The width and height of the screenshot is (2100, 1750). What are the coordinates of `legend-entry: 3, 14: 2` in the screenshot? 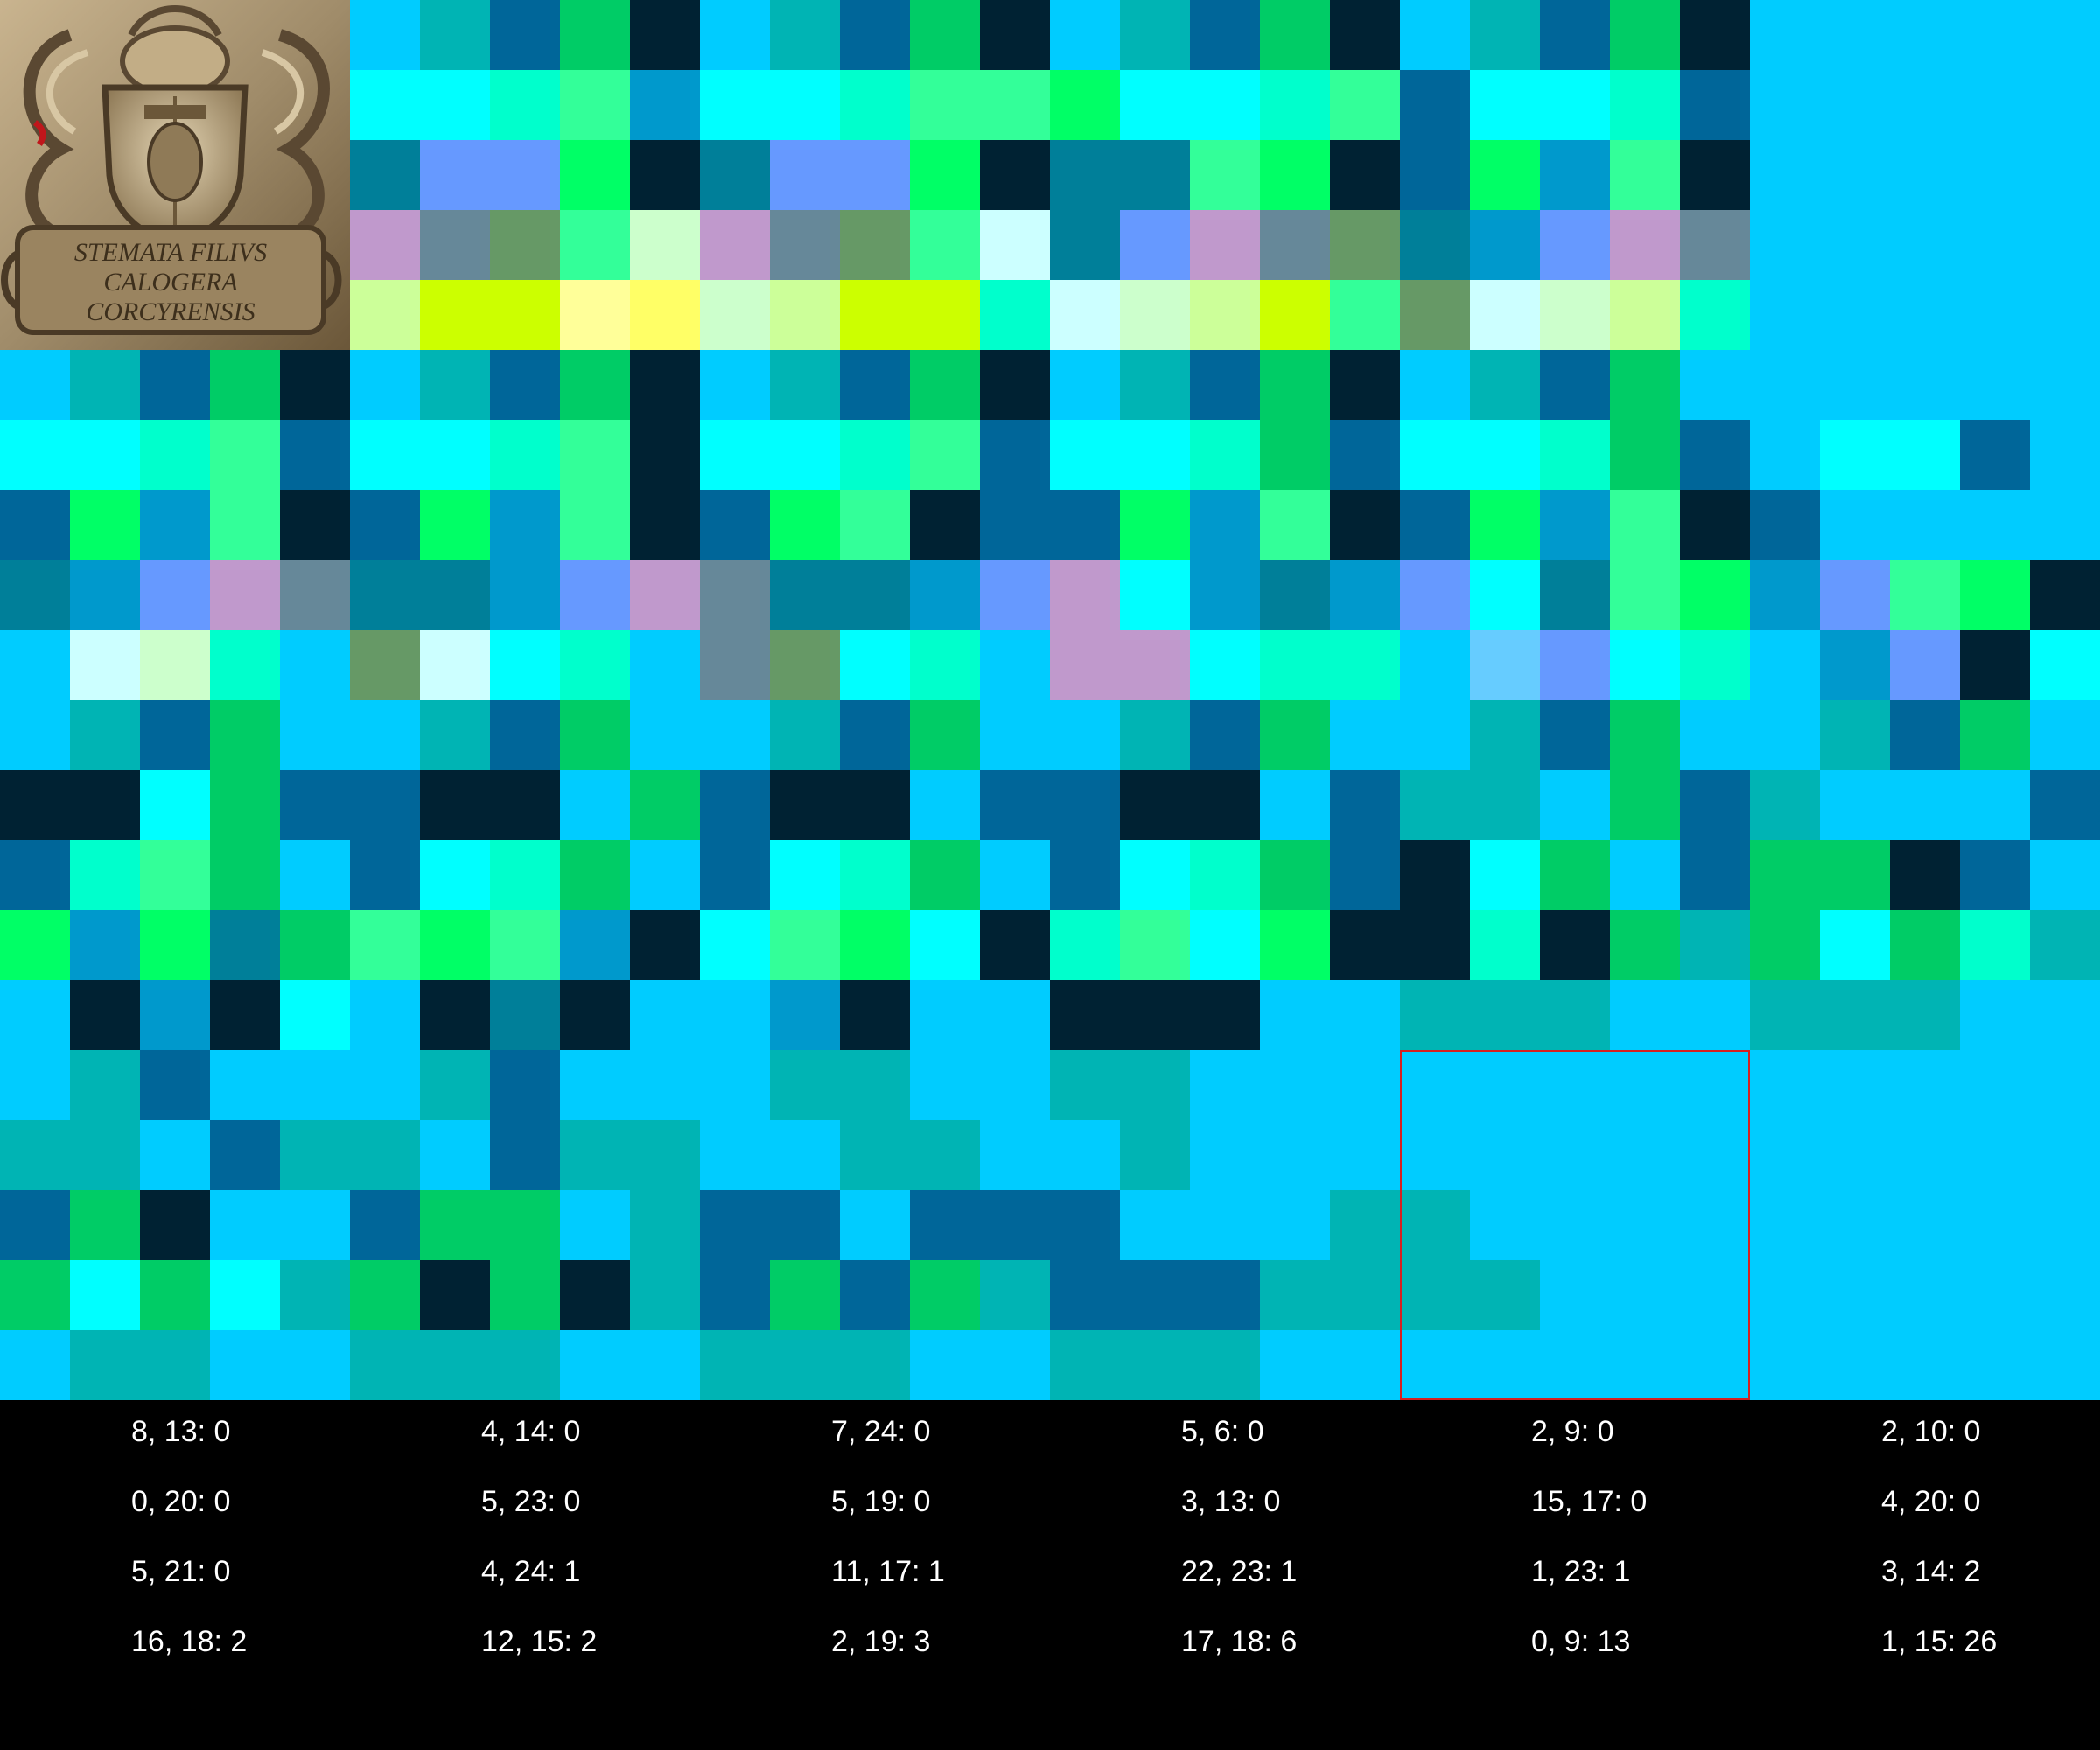 It's located at (1931, 1571).